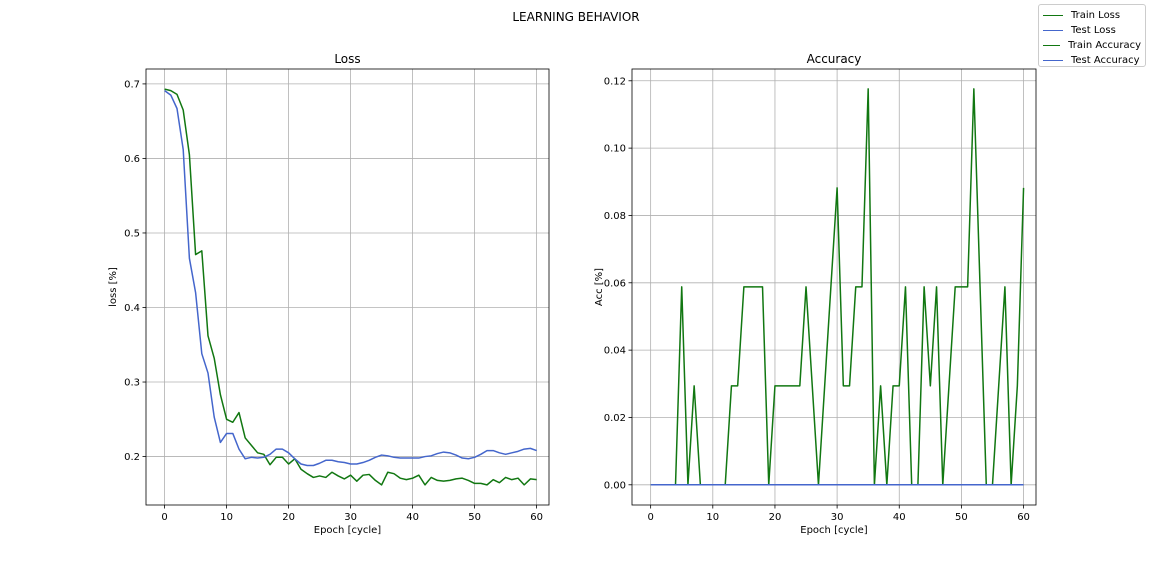  I want to click on y-tick-label: 0.10, so click(615, 149).